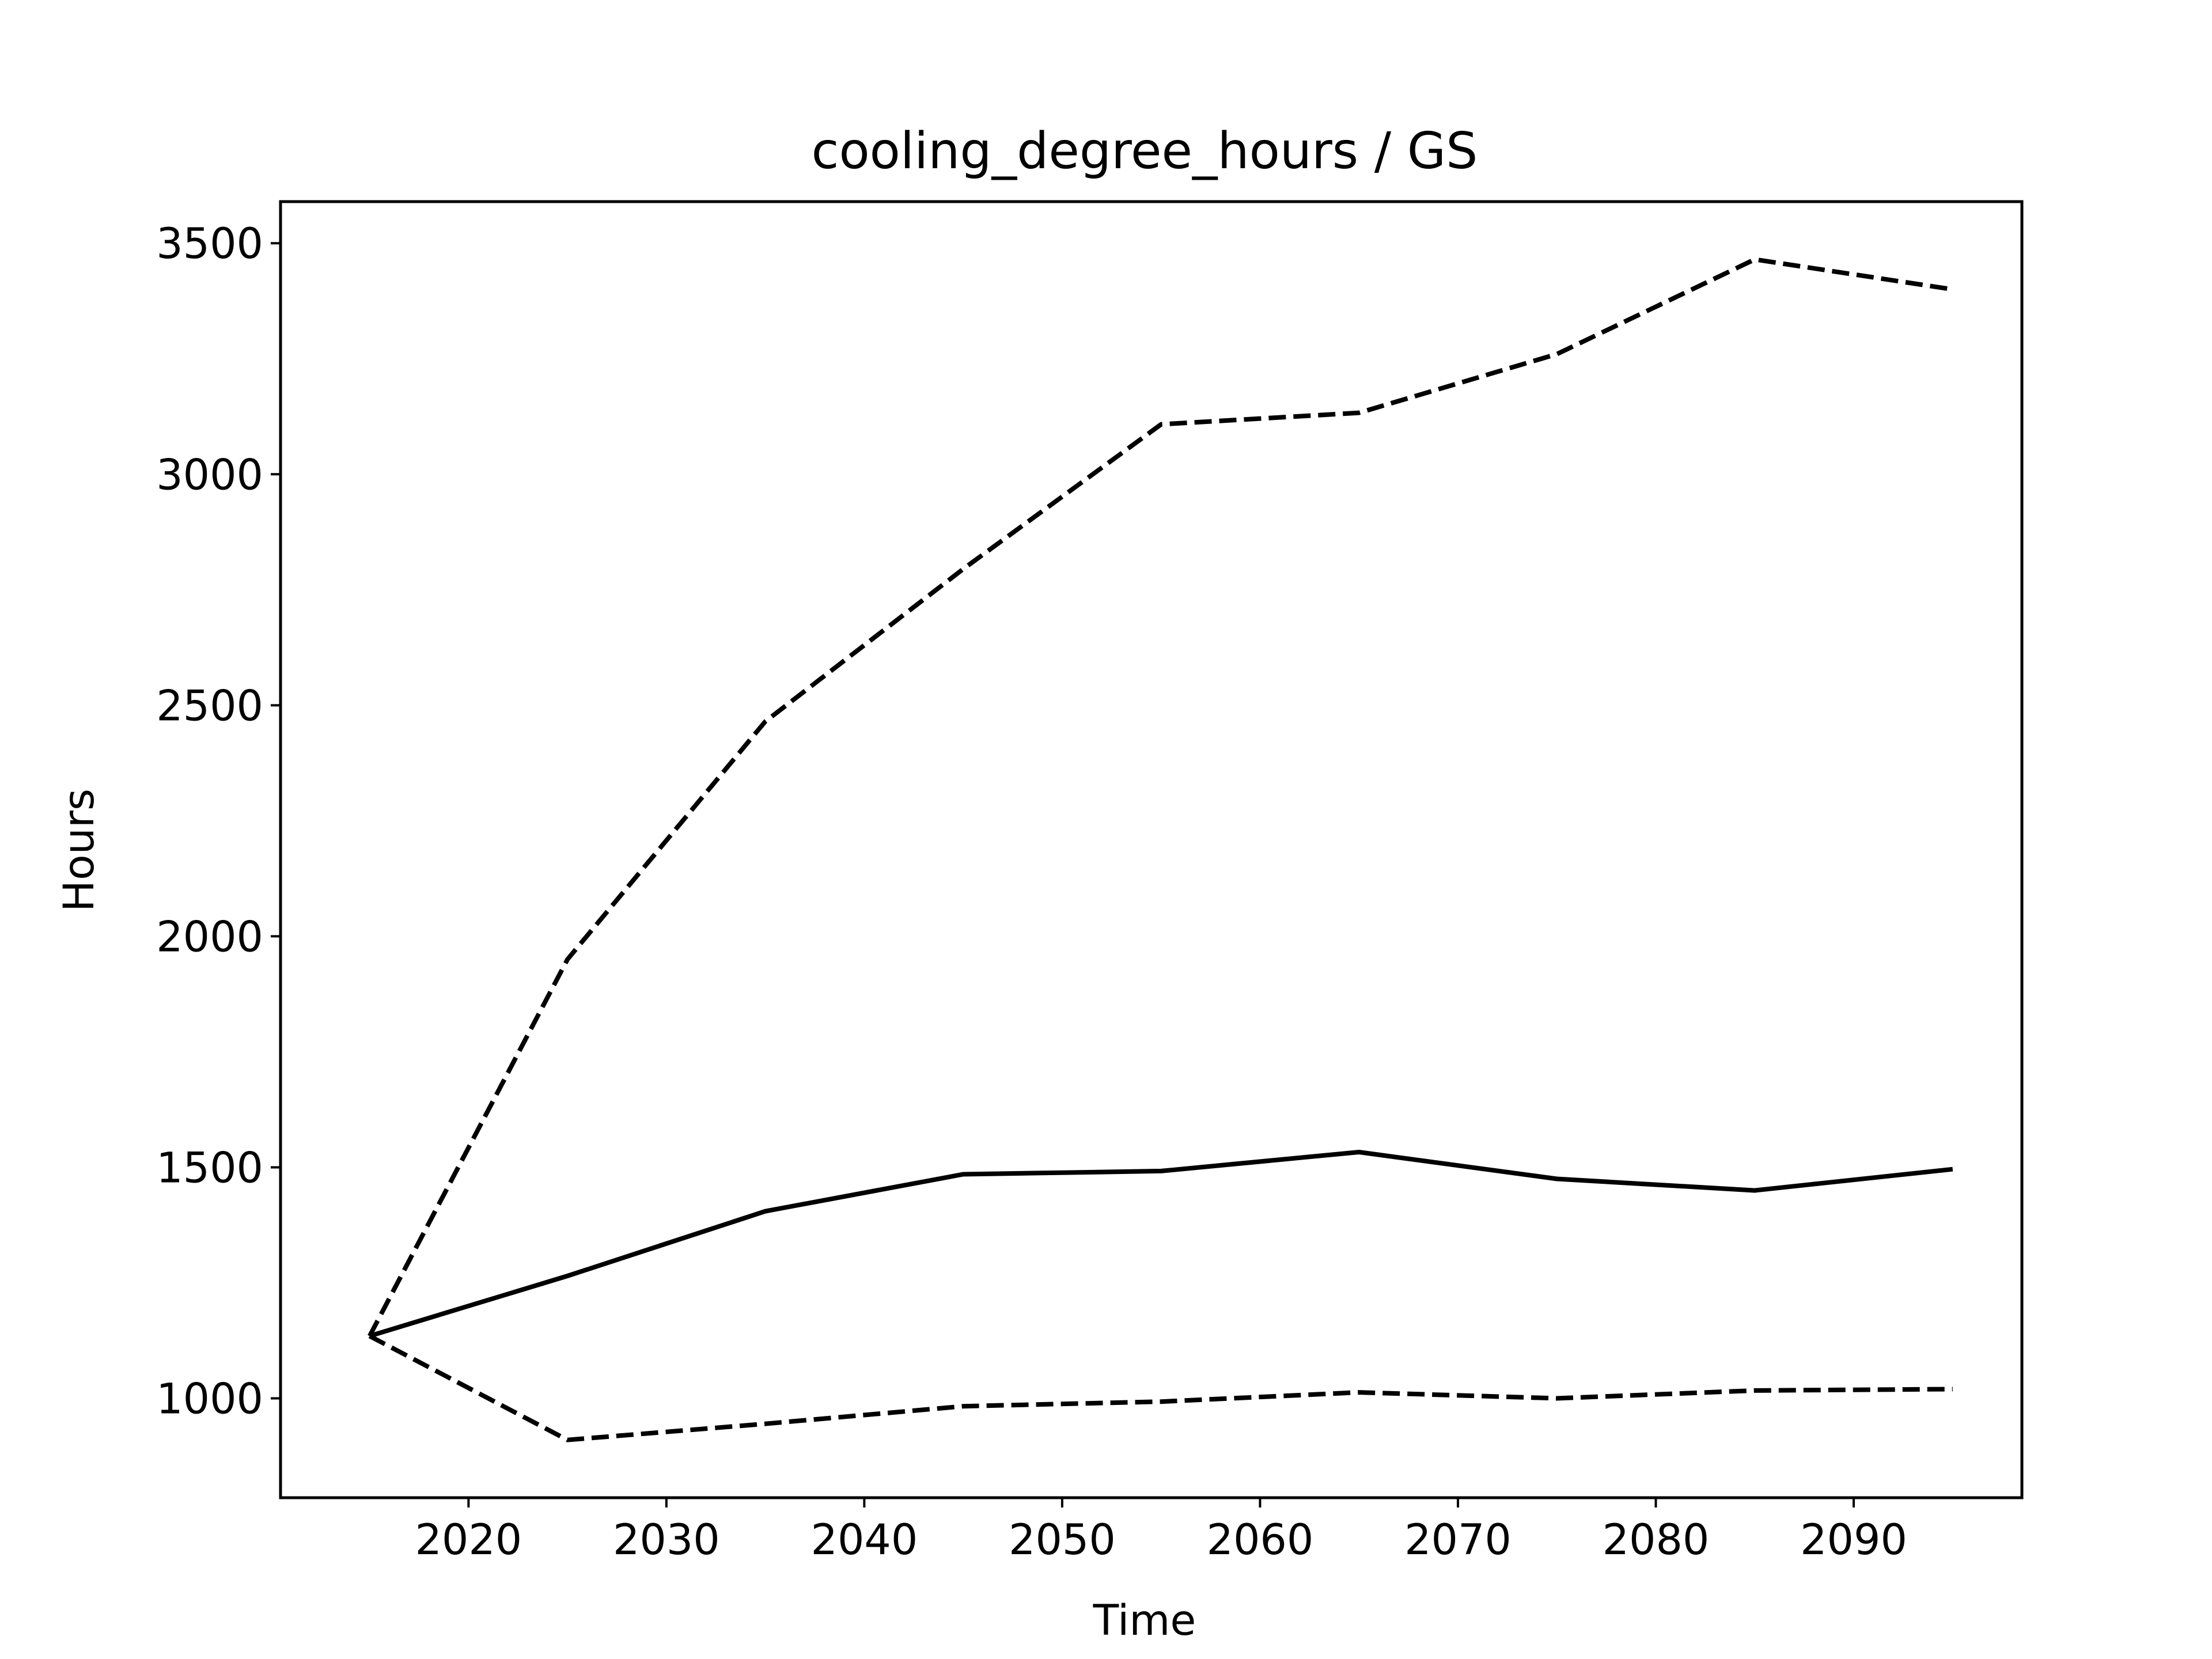  What do you see at coordinates (1062, 1540) in the screenshot?
I see `x-tick-label: 2050` at bounding box center [1062, 1540].